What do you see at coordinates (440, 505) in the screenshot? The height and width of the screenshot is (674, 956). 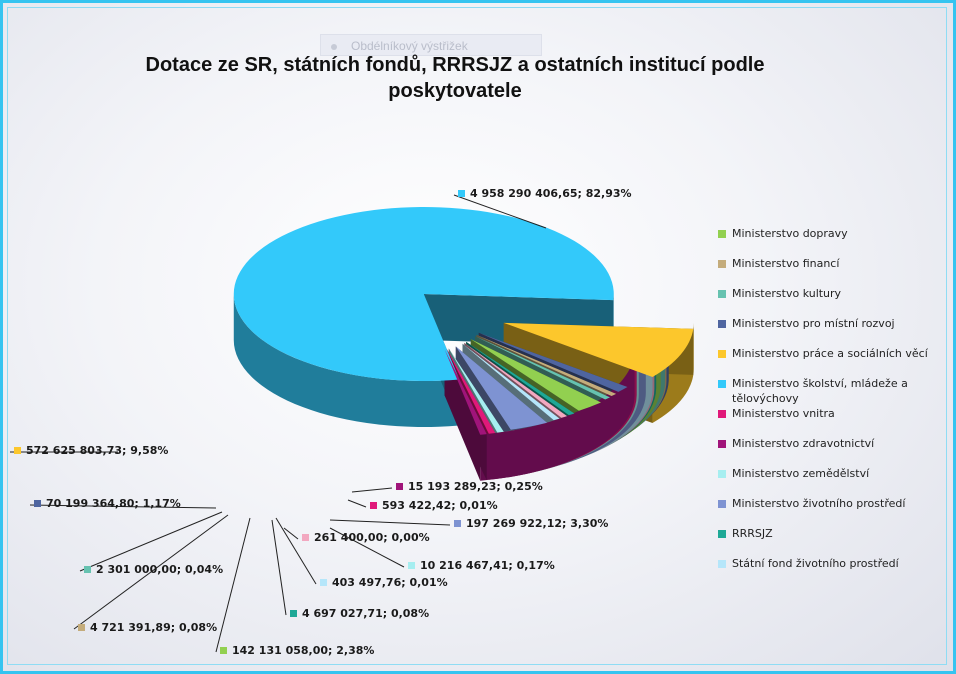 I see `data-label: 593 422,42; 0,01%` at bounding box center [440, 505].